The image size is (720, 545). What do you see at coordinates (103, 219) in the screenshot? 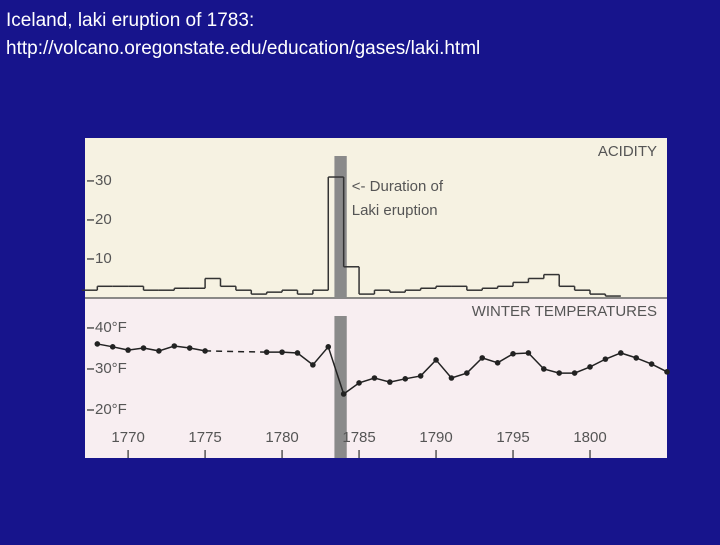
I see `y-tick-label: 20` at bounding box center [103, 219].